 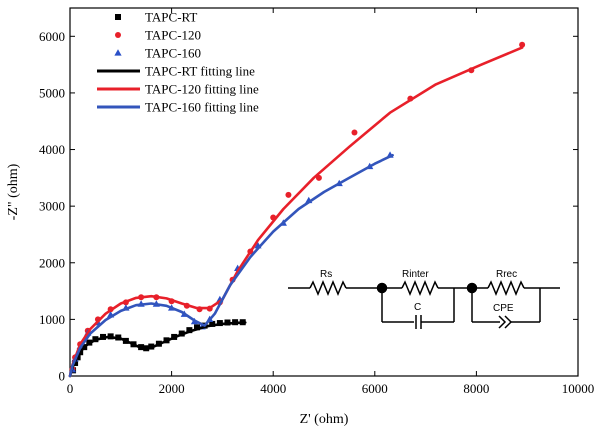 I want to click on circuit-label-c: C, so click(x=417, y=307).